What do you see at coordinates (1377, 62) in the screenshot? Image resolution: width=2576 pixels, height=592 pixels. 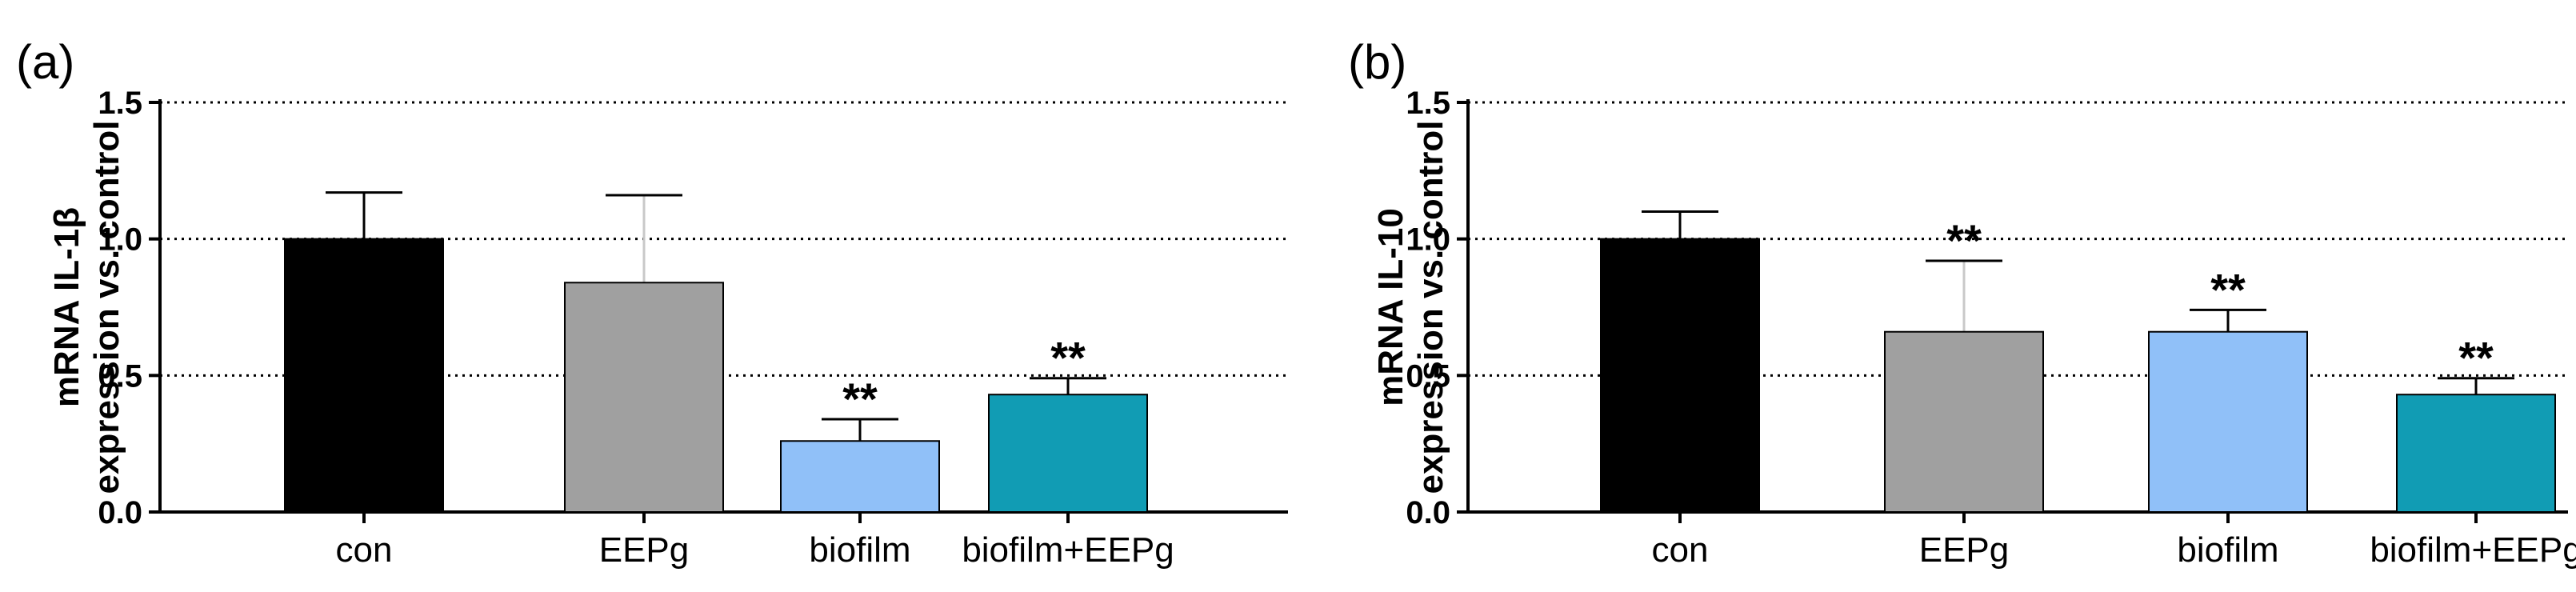 I see `panel-label: (b)` at bounding box center [1377, 62].